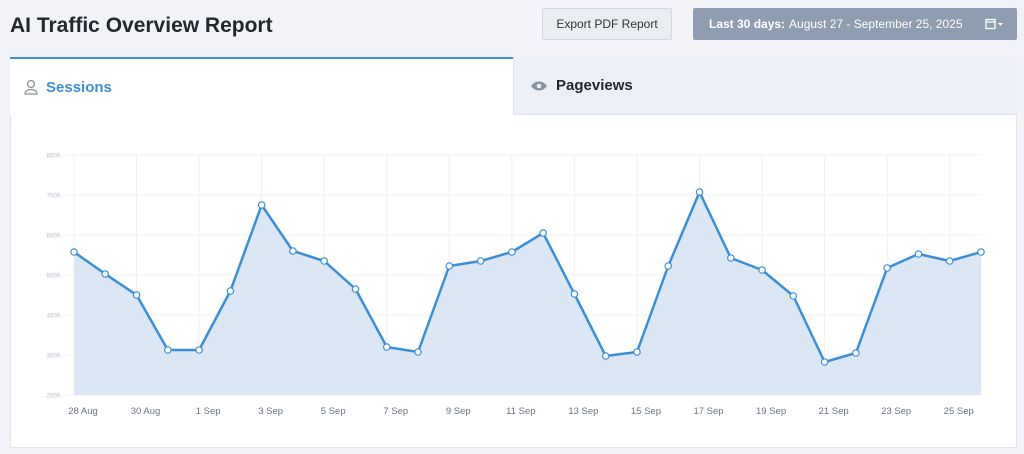 The image size is (1024, 454). Describe the element at coordinates (54, 317) in the screenshot. I see `y-tick-label: 4000` at that location.